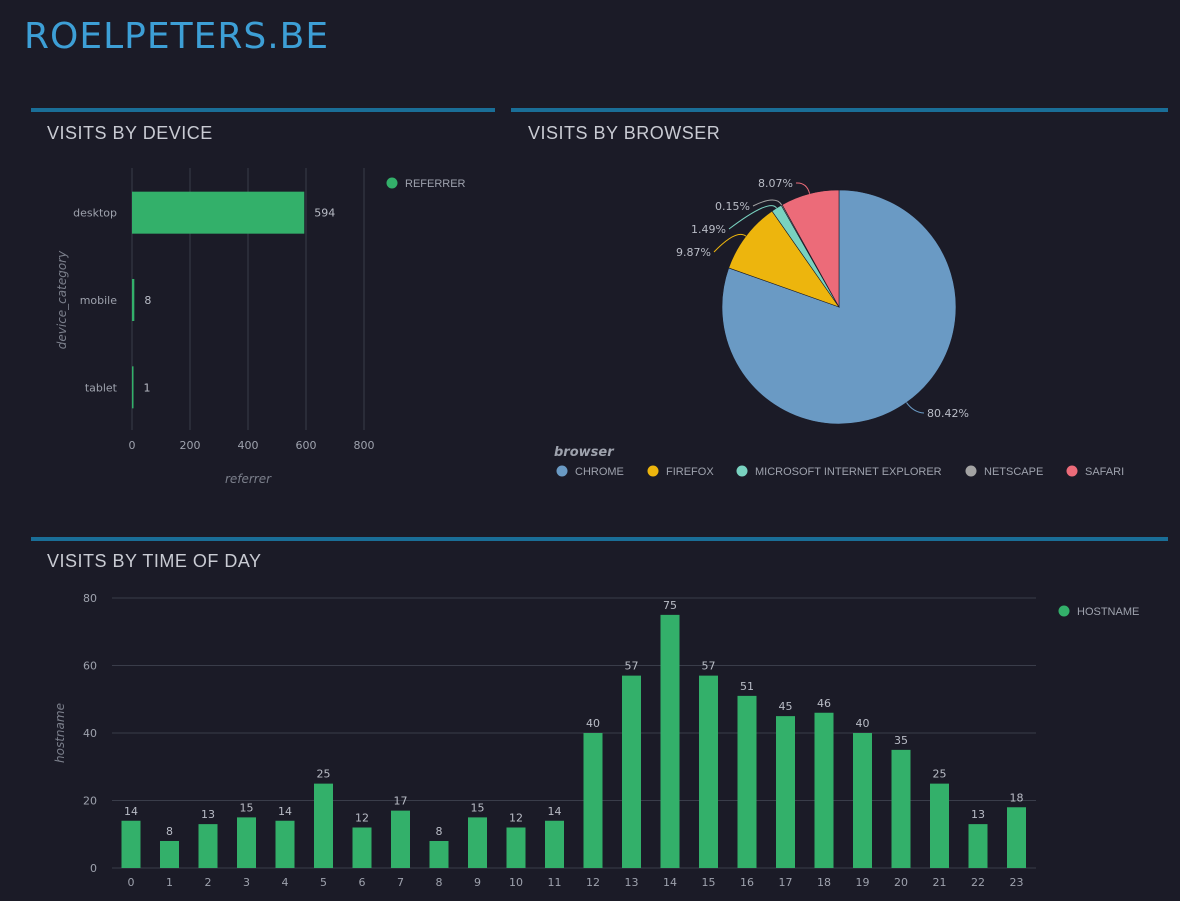 The width and height of the screenshot is (1180, 901). I want to click on time-value-label: 18, so click(1017, 797).